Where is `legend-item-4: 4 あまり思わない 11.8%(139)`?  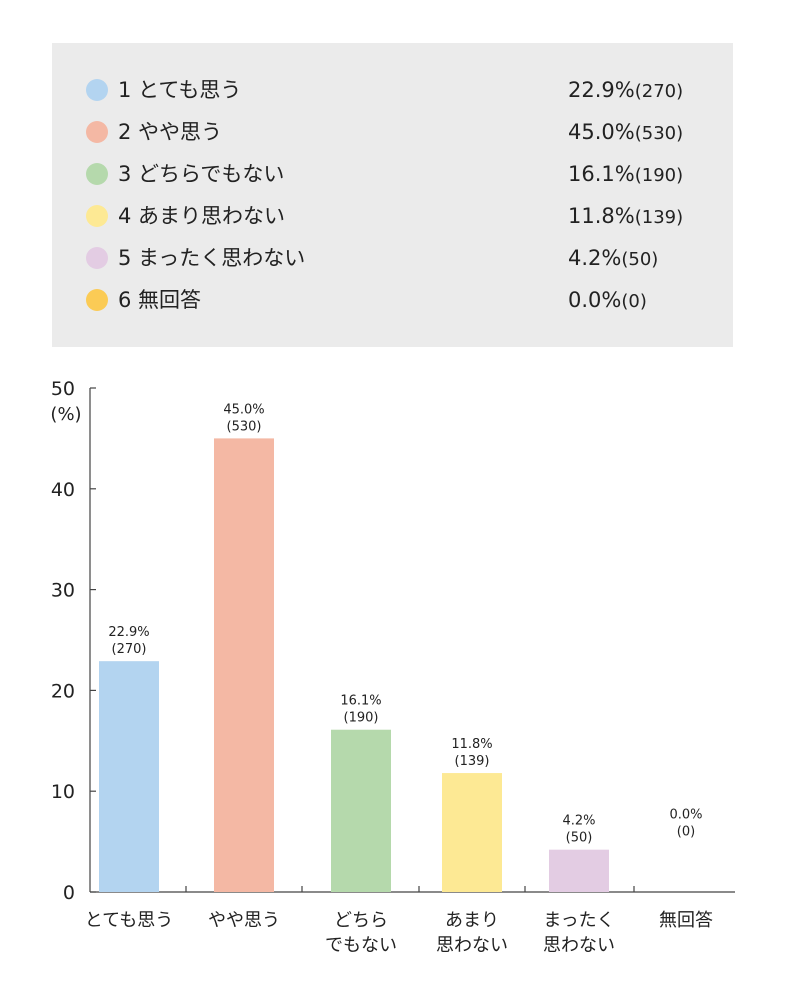 legend-item-4: 4 あまり思わない 11.8%(139) is located at coordinates (392, 216).